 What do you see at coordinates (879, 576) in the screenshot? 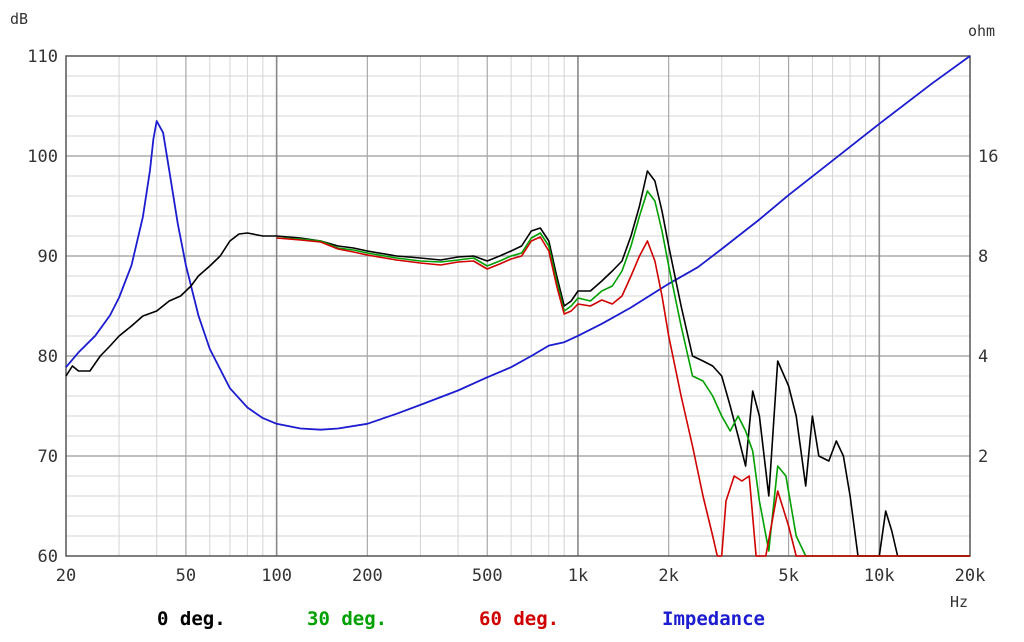
I see `x-tick-label: 10k` at bounding box center [879, 576].